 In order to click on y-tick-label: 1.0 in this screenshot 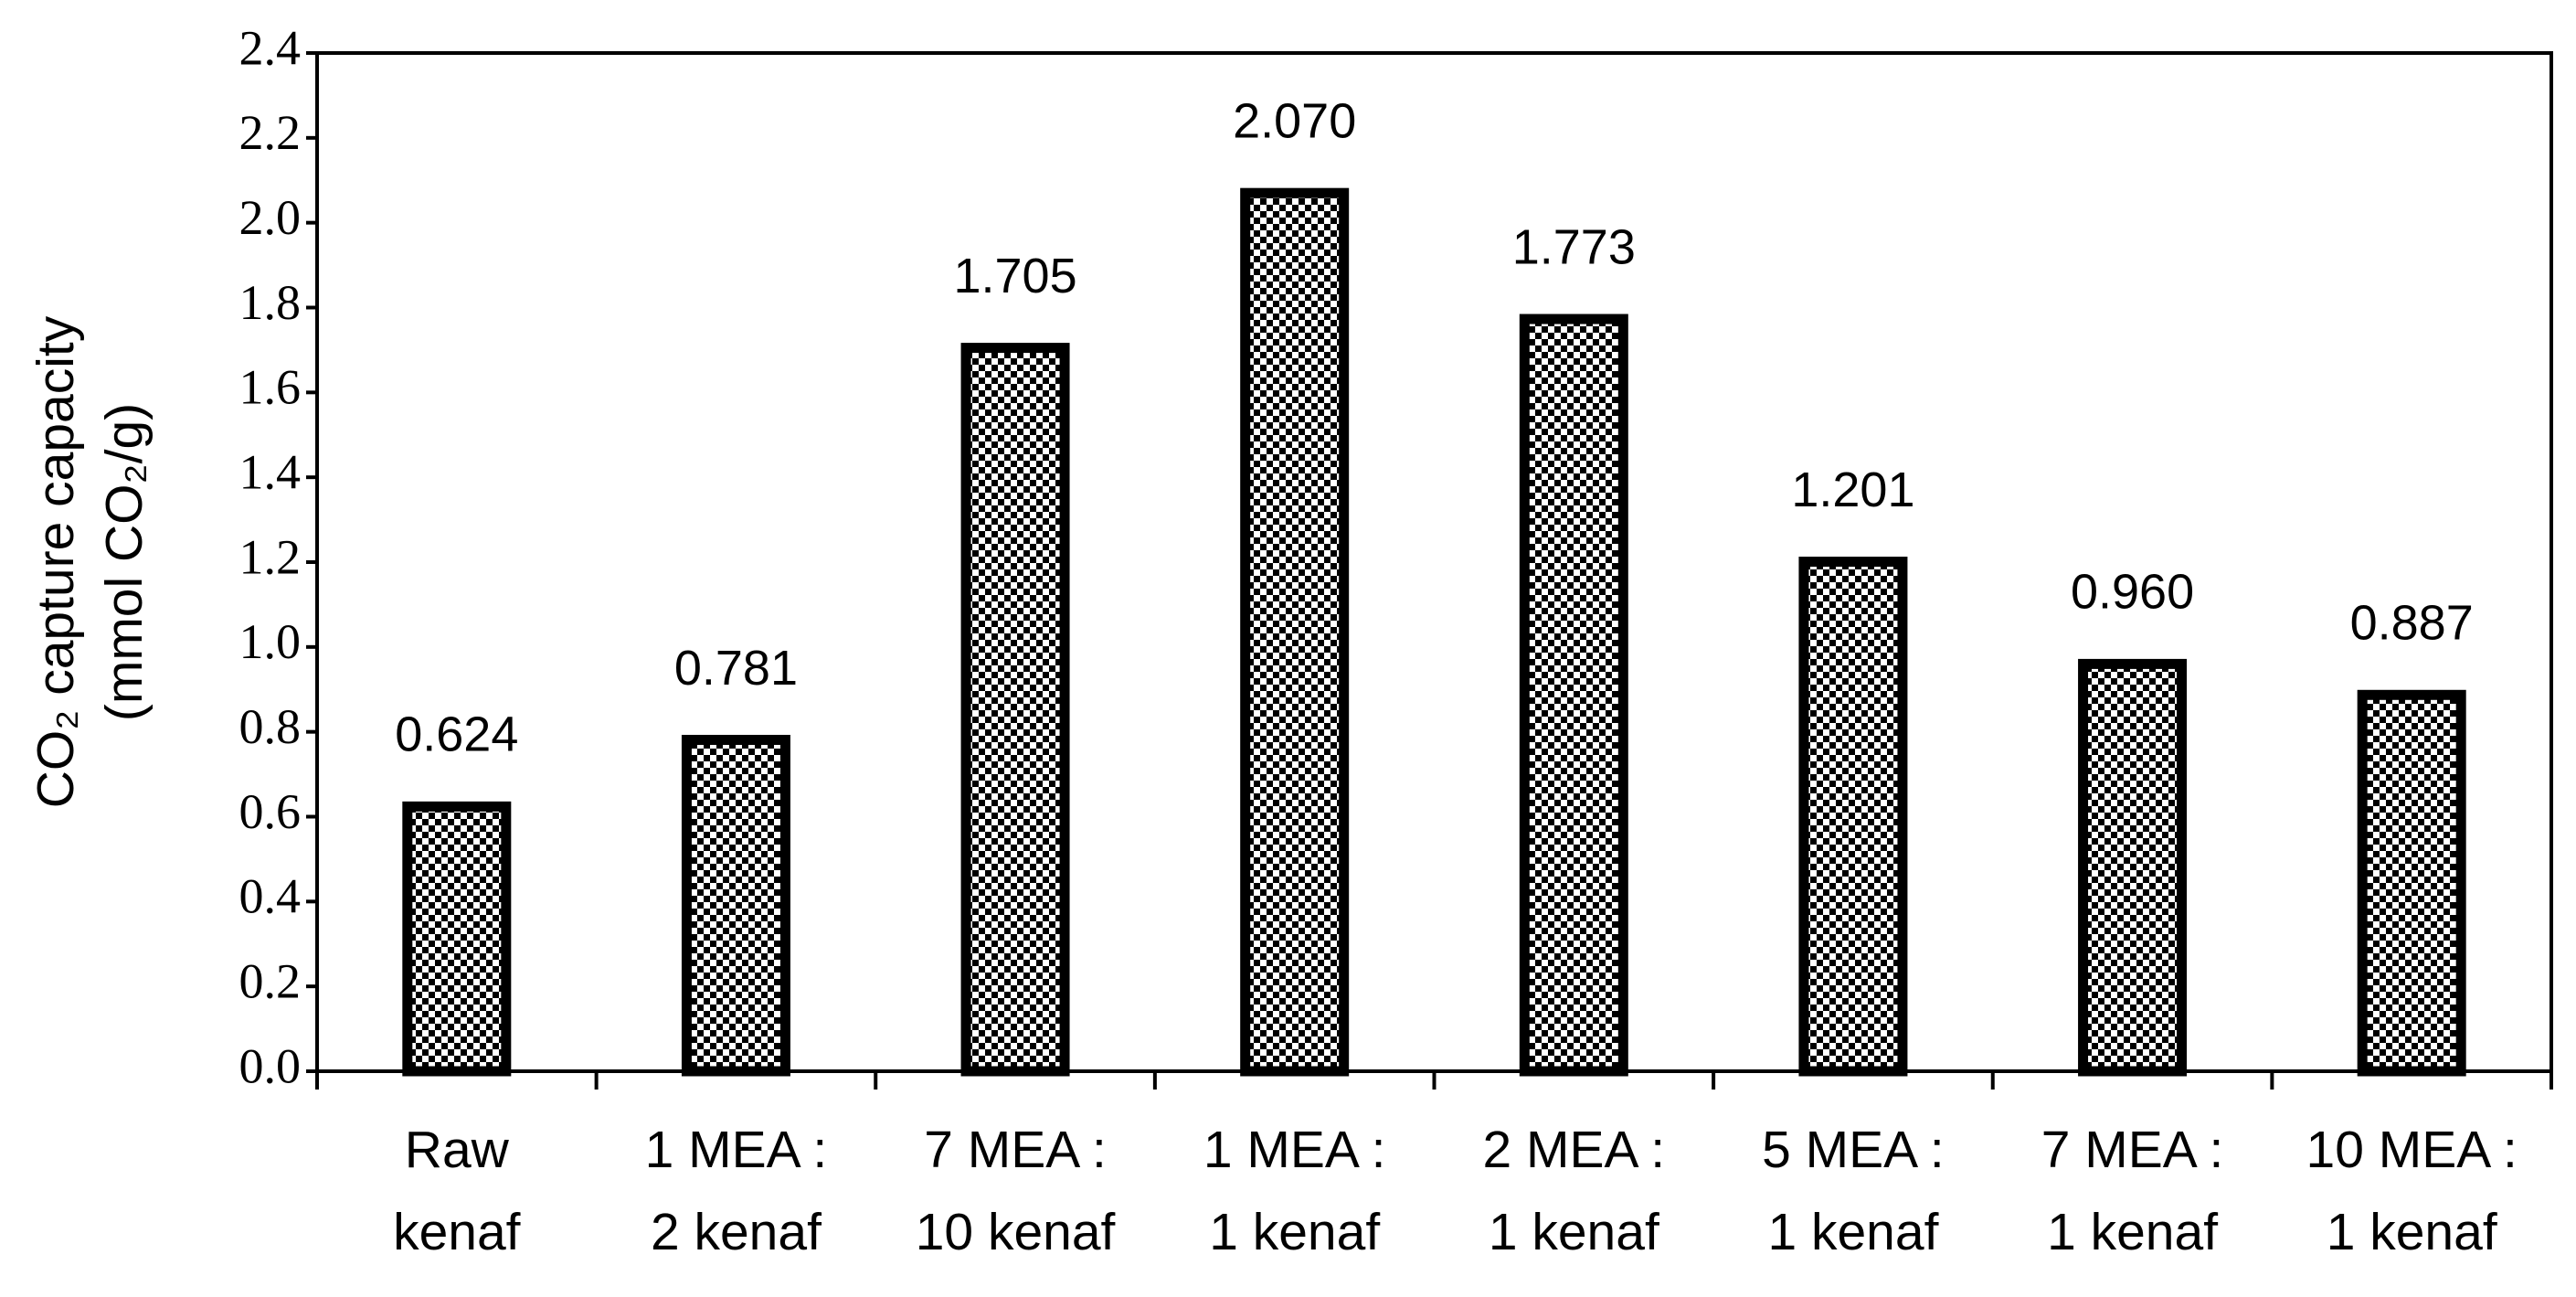, I will do `click(270, 641)`.